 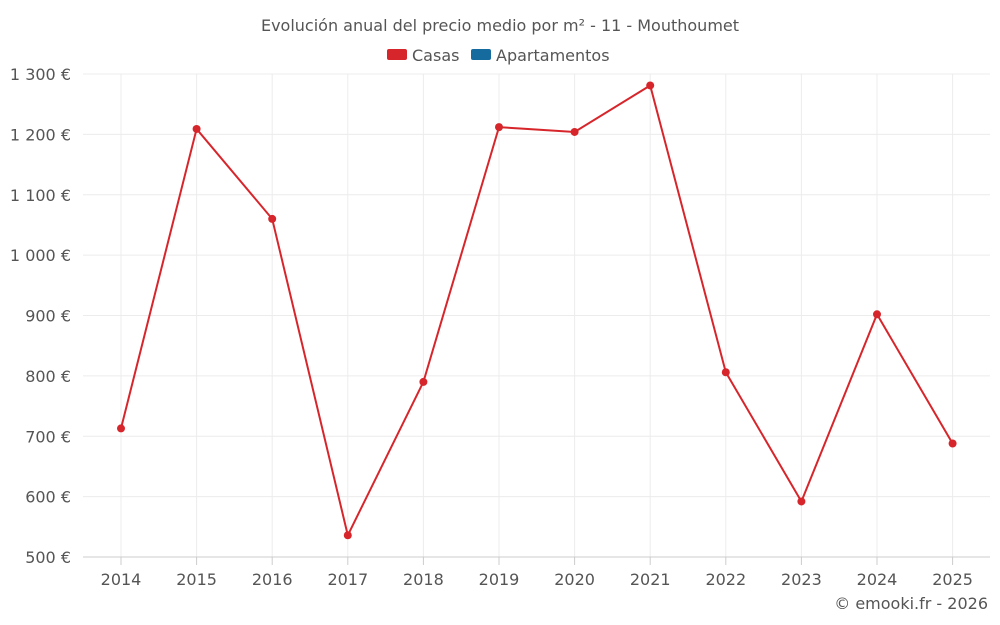 I want to click on x-tick-label: 2019, so click(x=499, y=579).